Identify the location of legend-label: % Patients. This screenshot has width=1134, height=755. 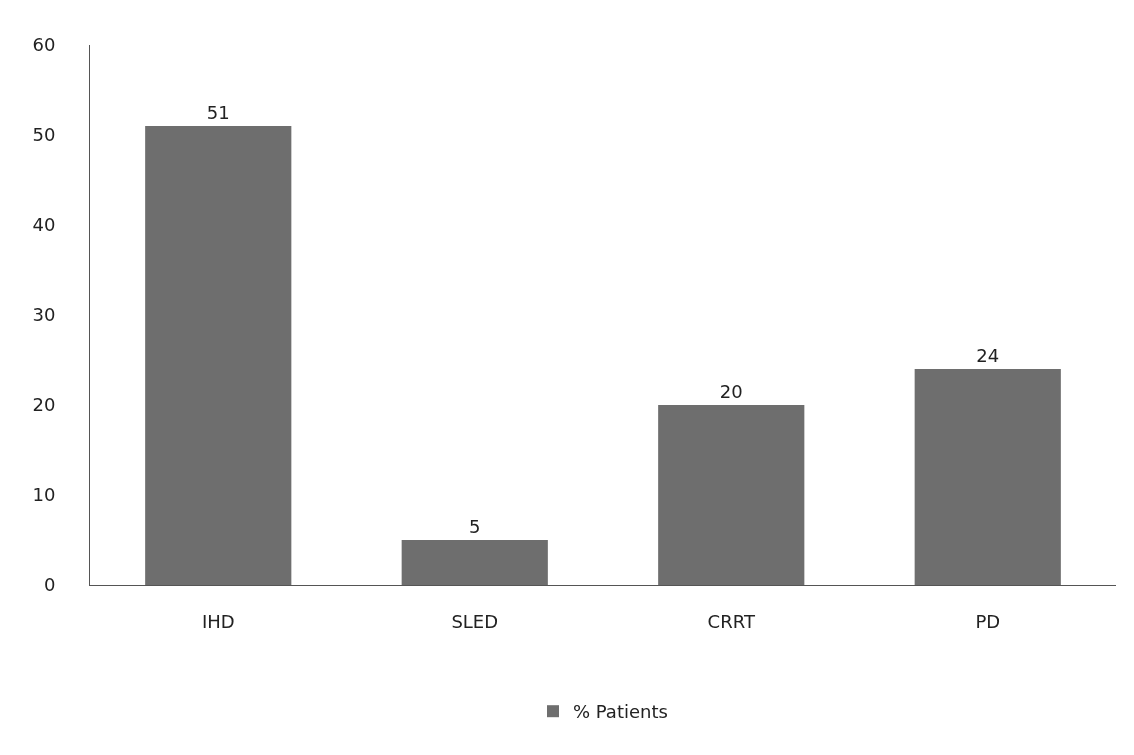
(620, 712).